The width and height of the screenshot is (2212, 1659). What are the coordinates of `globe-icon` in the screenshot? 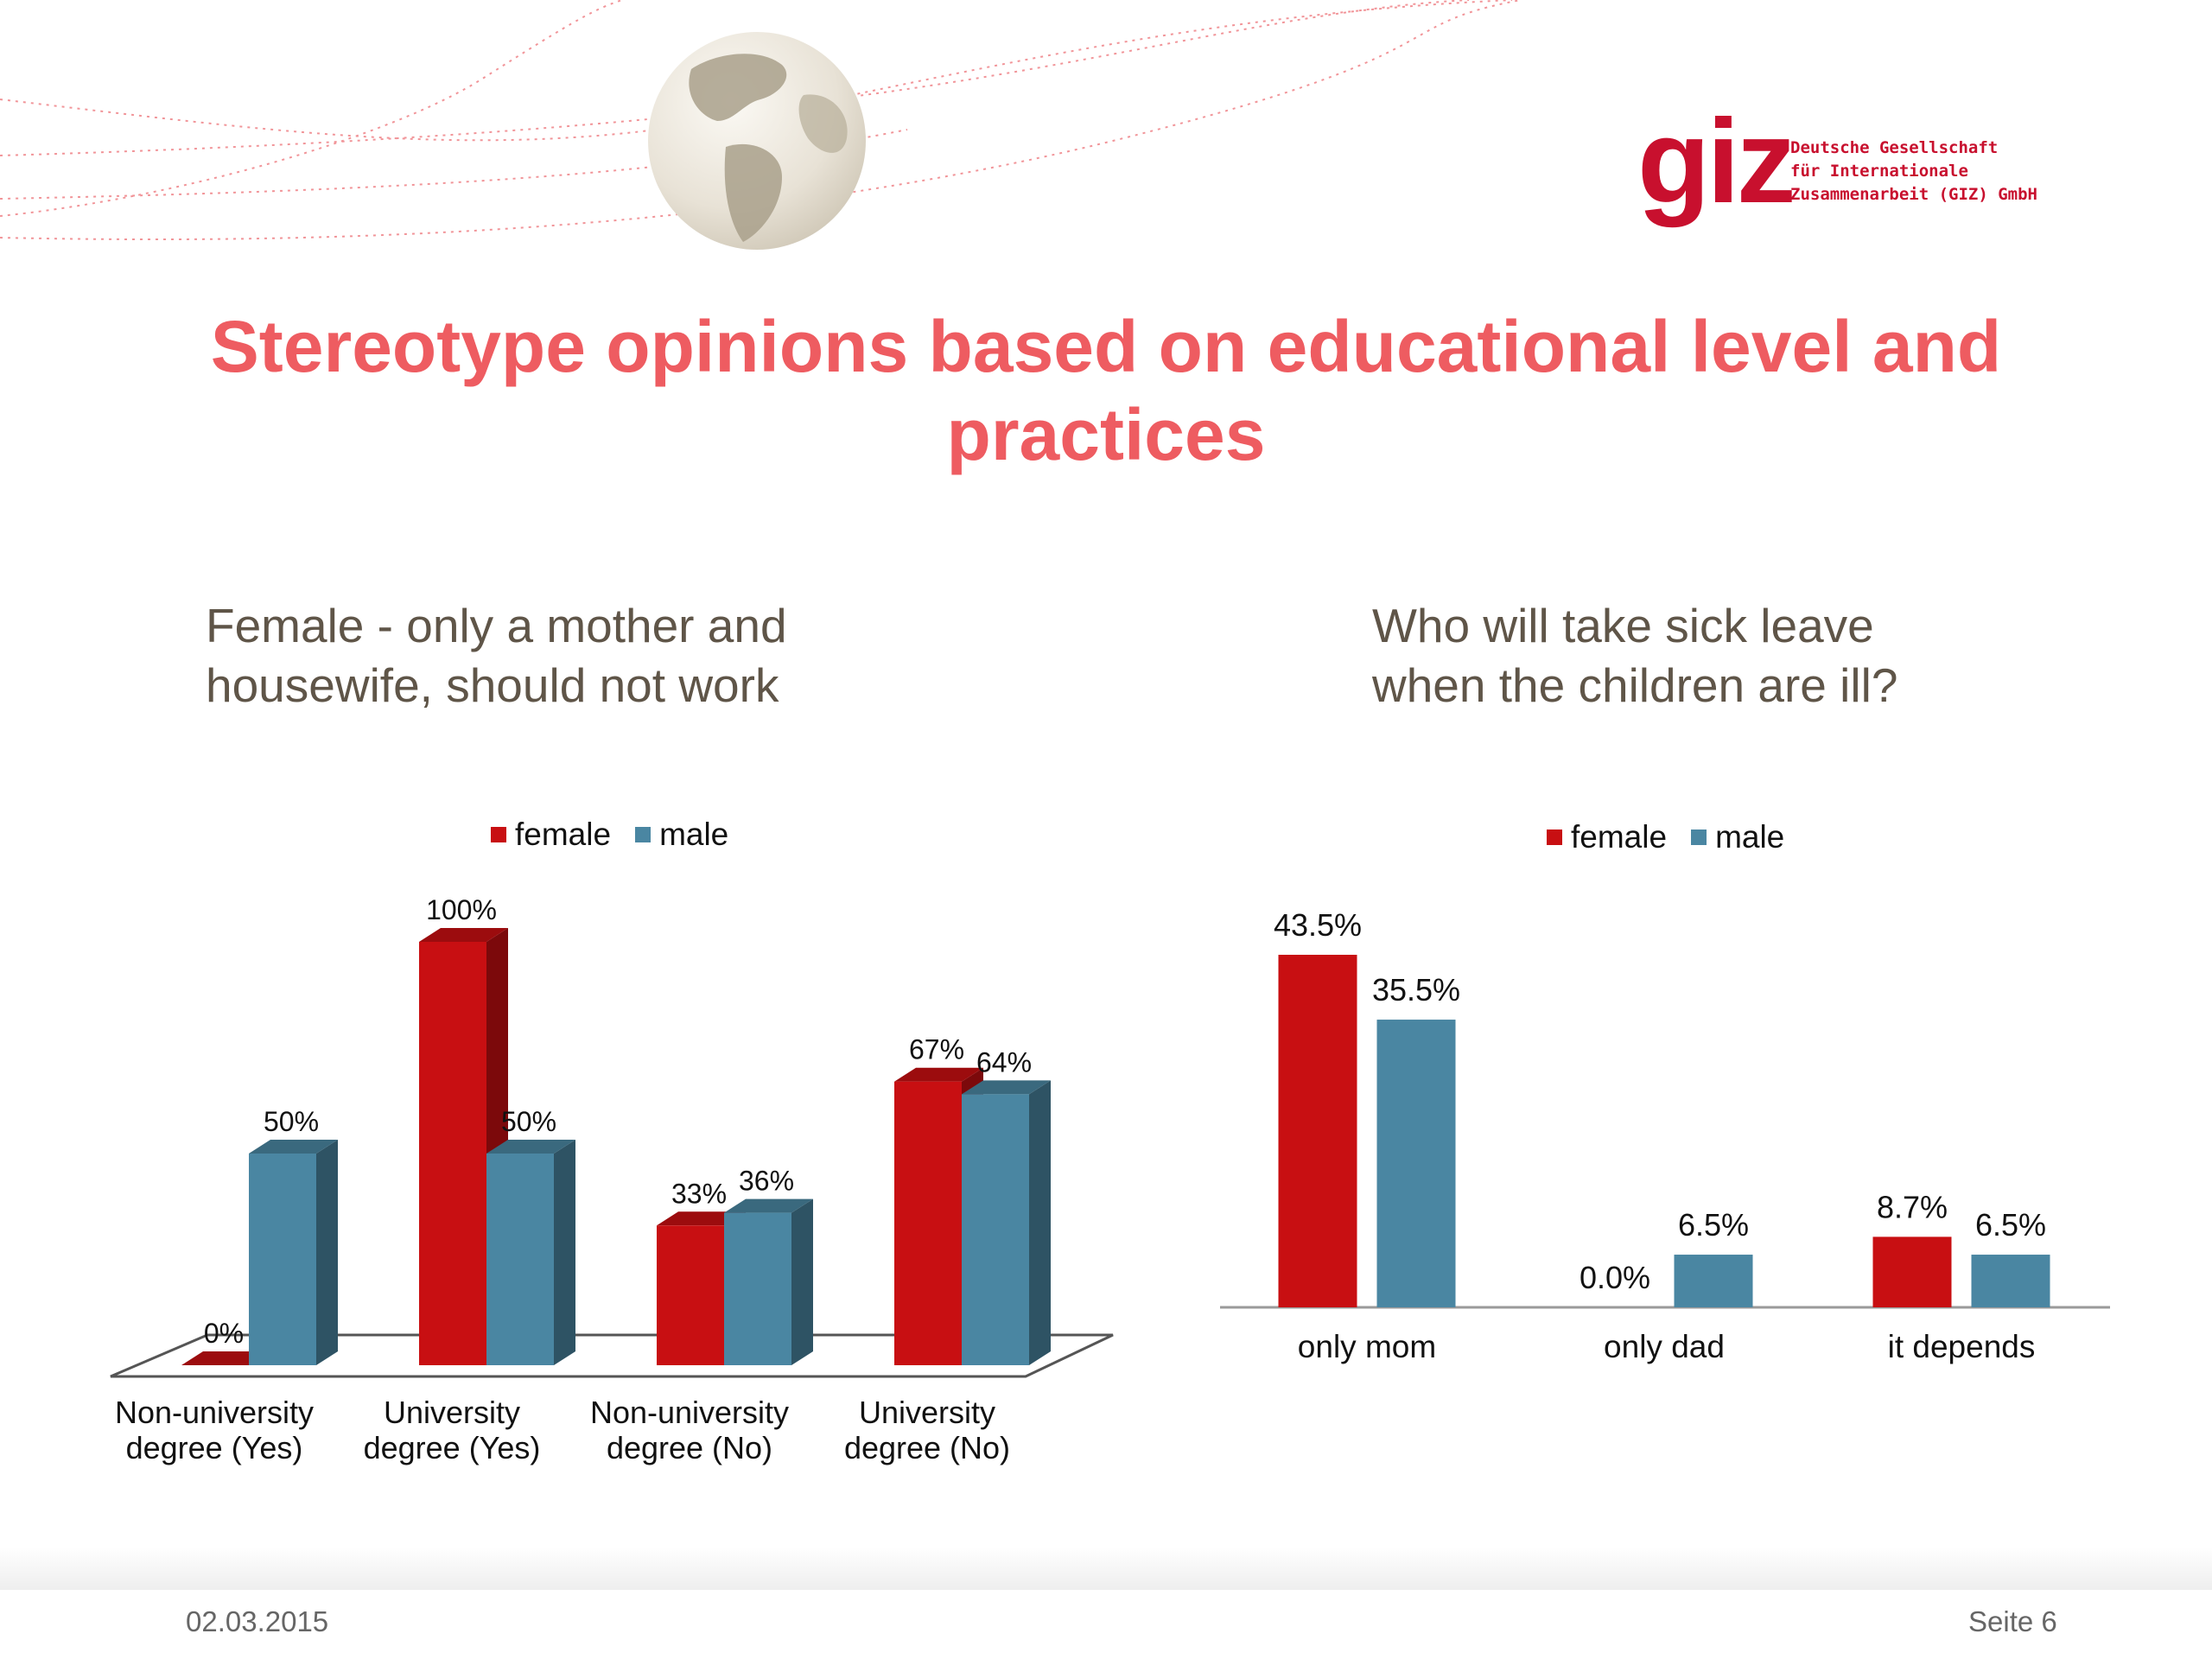 It's located at (757, 141).